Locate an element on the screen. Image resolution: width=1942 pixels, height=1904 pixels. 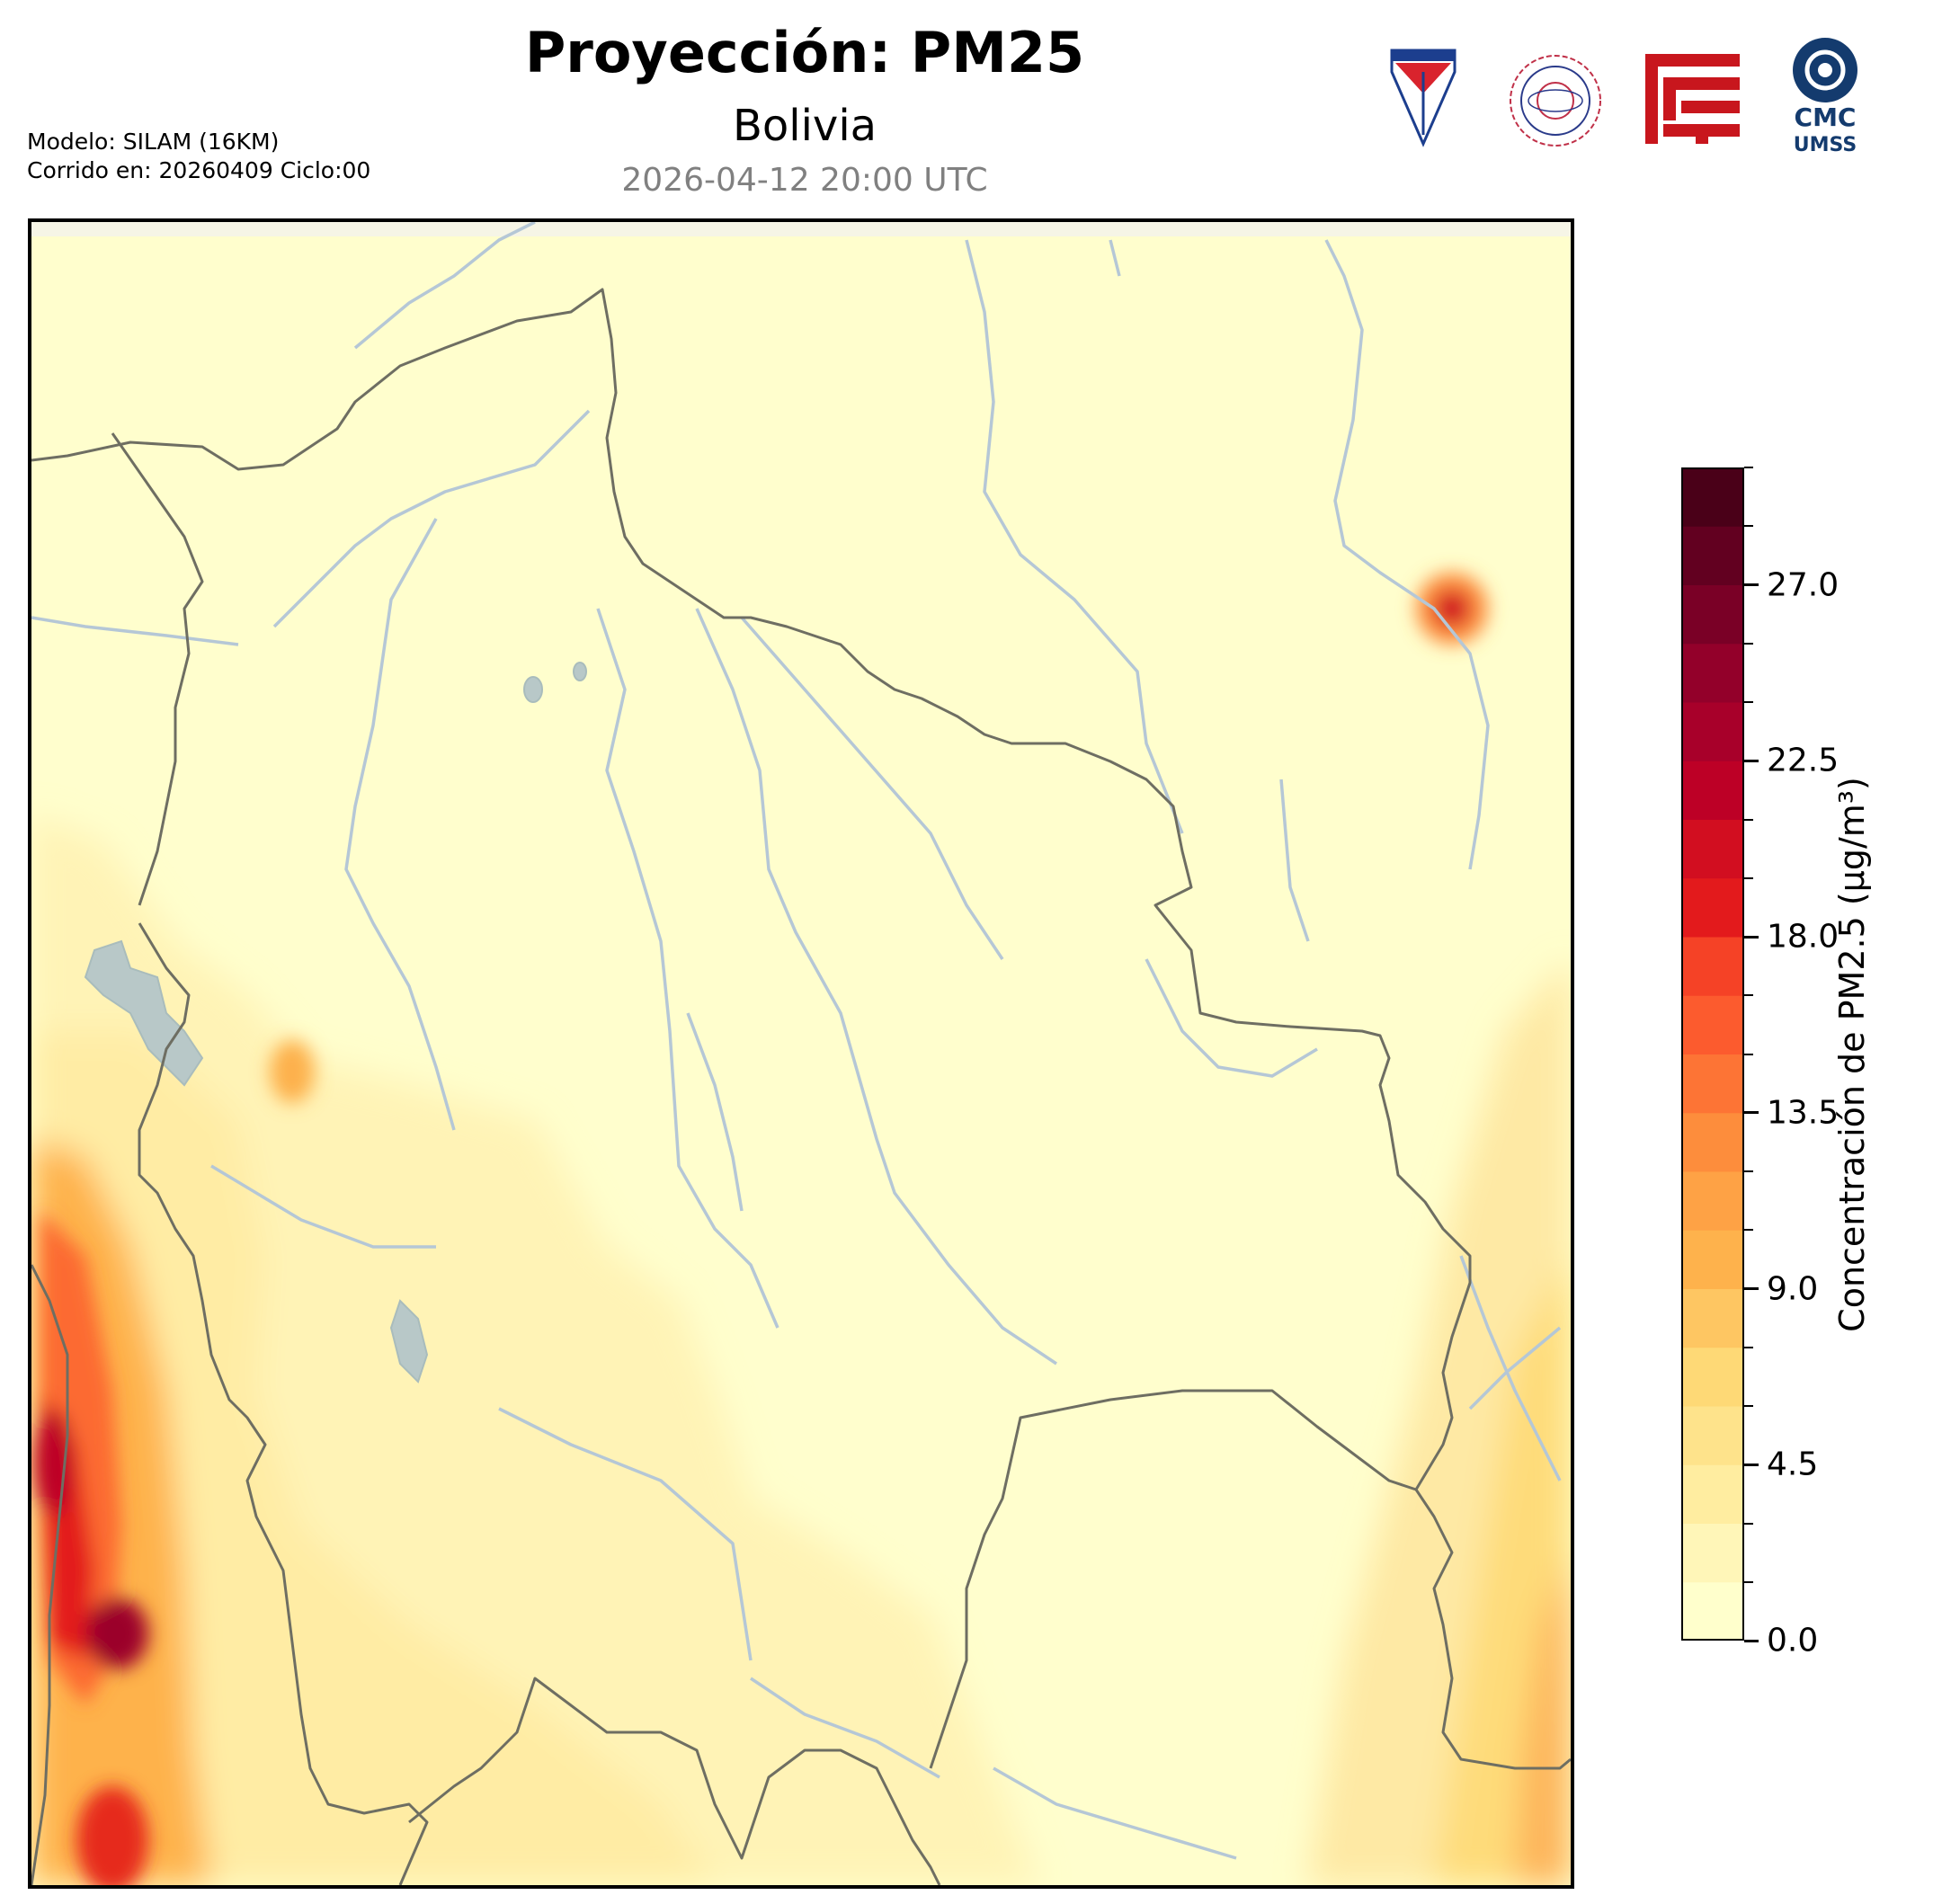
border-bolivia-southwest is located at coordinates (283, 1403).